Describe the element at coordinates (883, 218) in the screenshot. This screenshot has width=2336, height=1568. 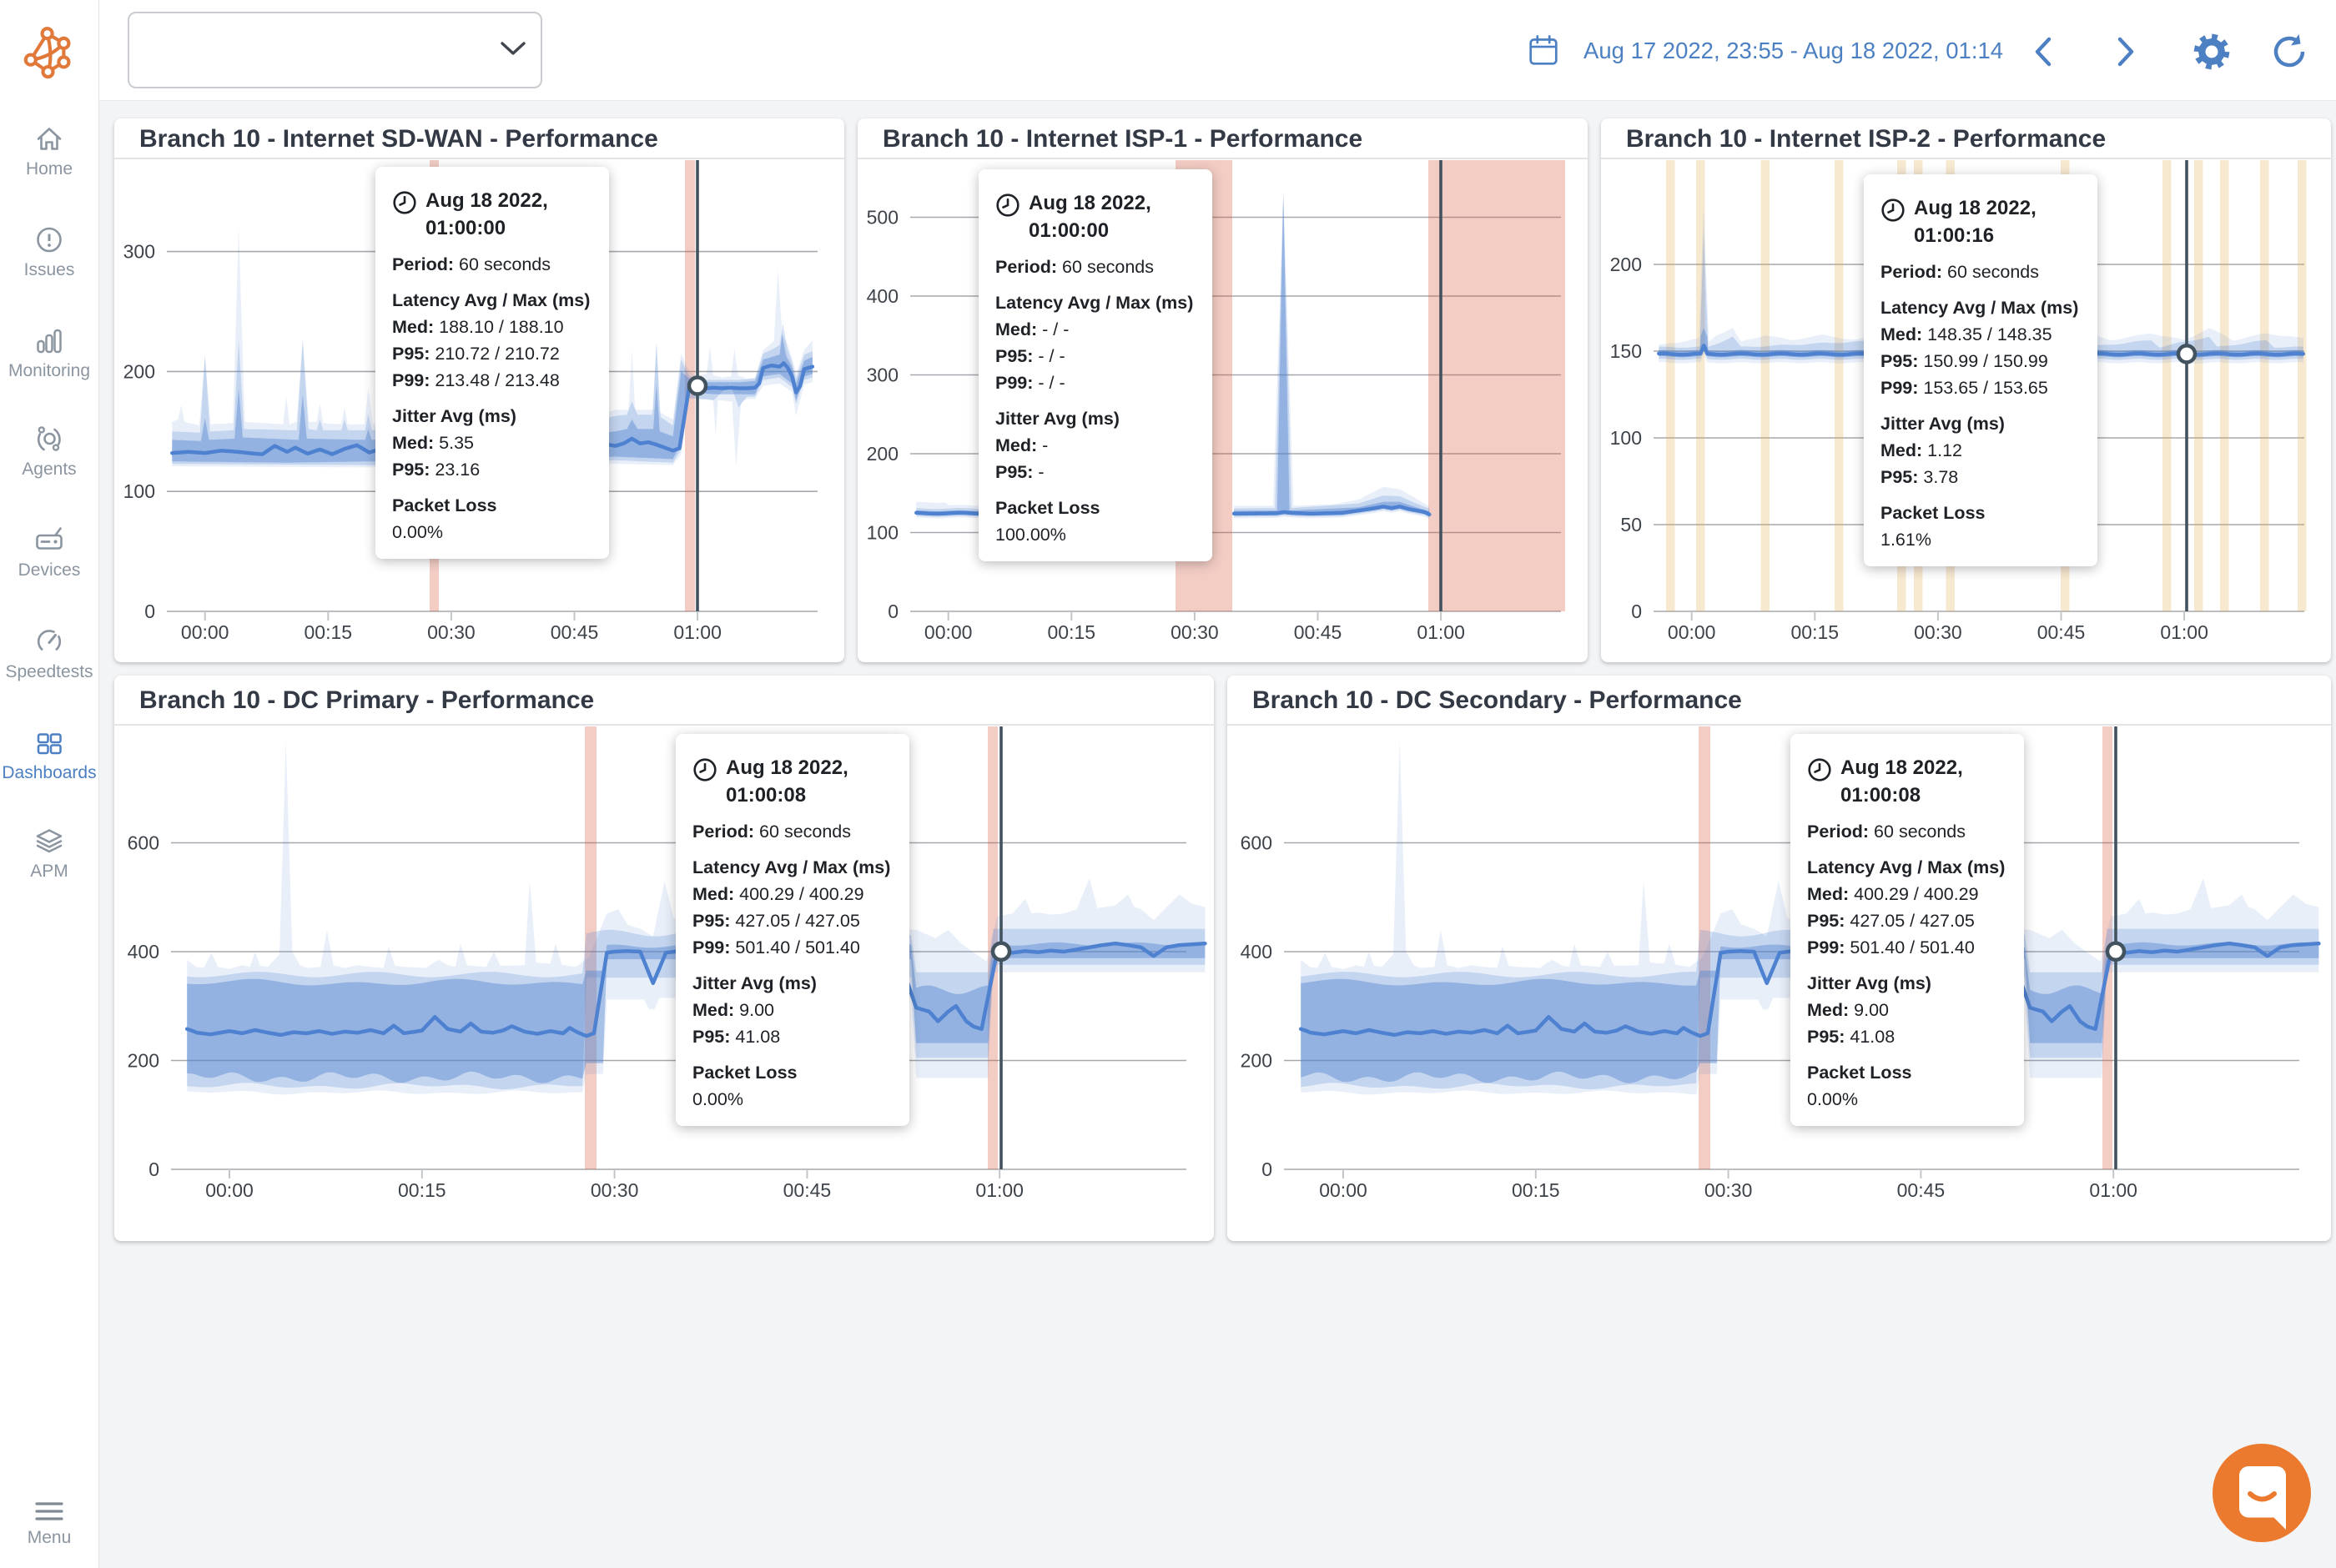
I see `svg-text: 500` at that location.